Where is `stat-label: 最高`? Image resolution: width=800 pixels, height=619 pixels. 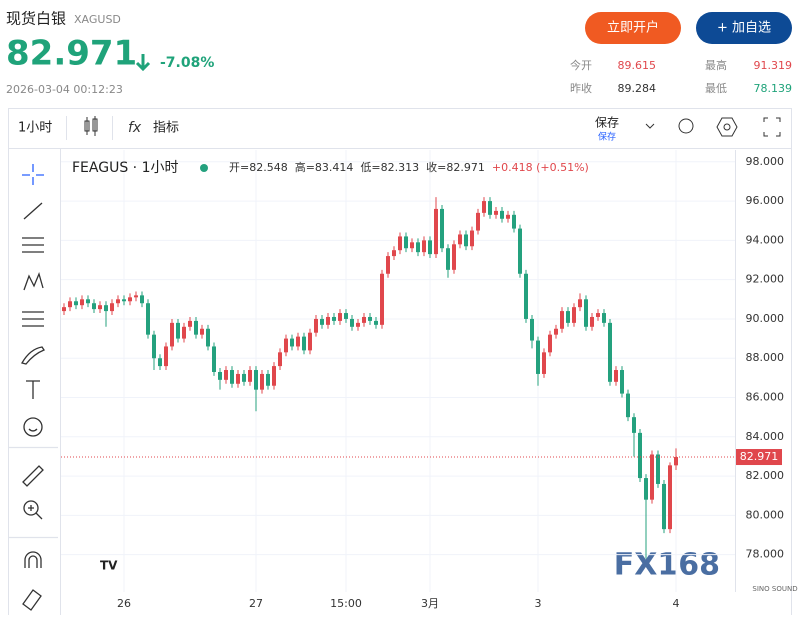
stat-label: 最高 is located at coordinates (716, 65).